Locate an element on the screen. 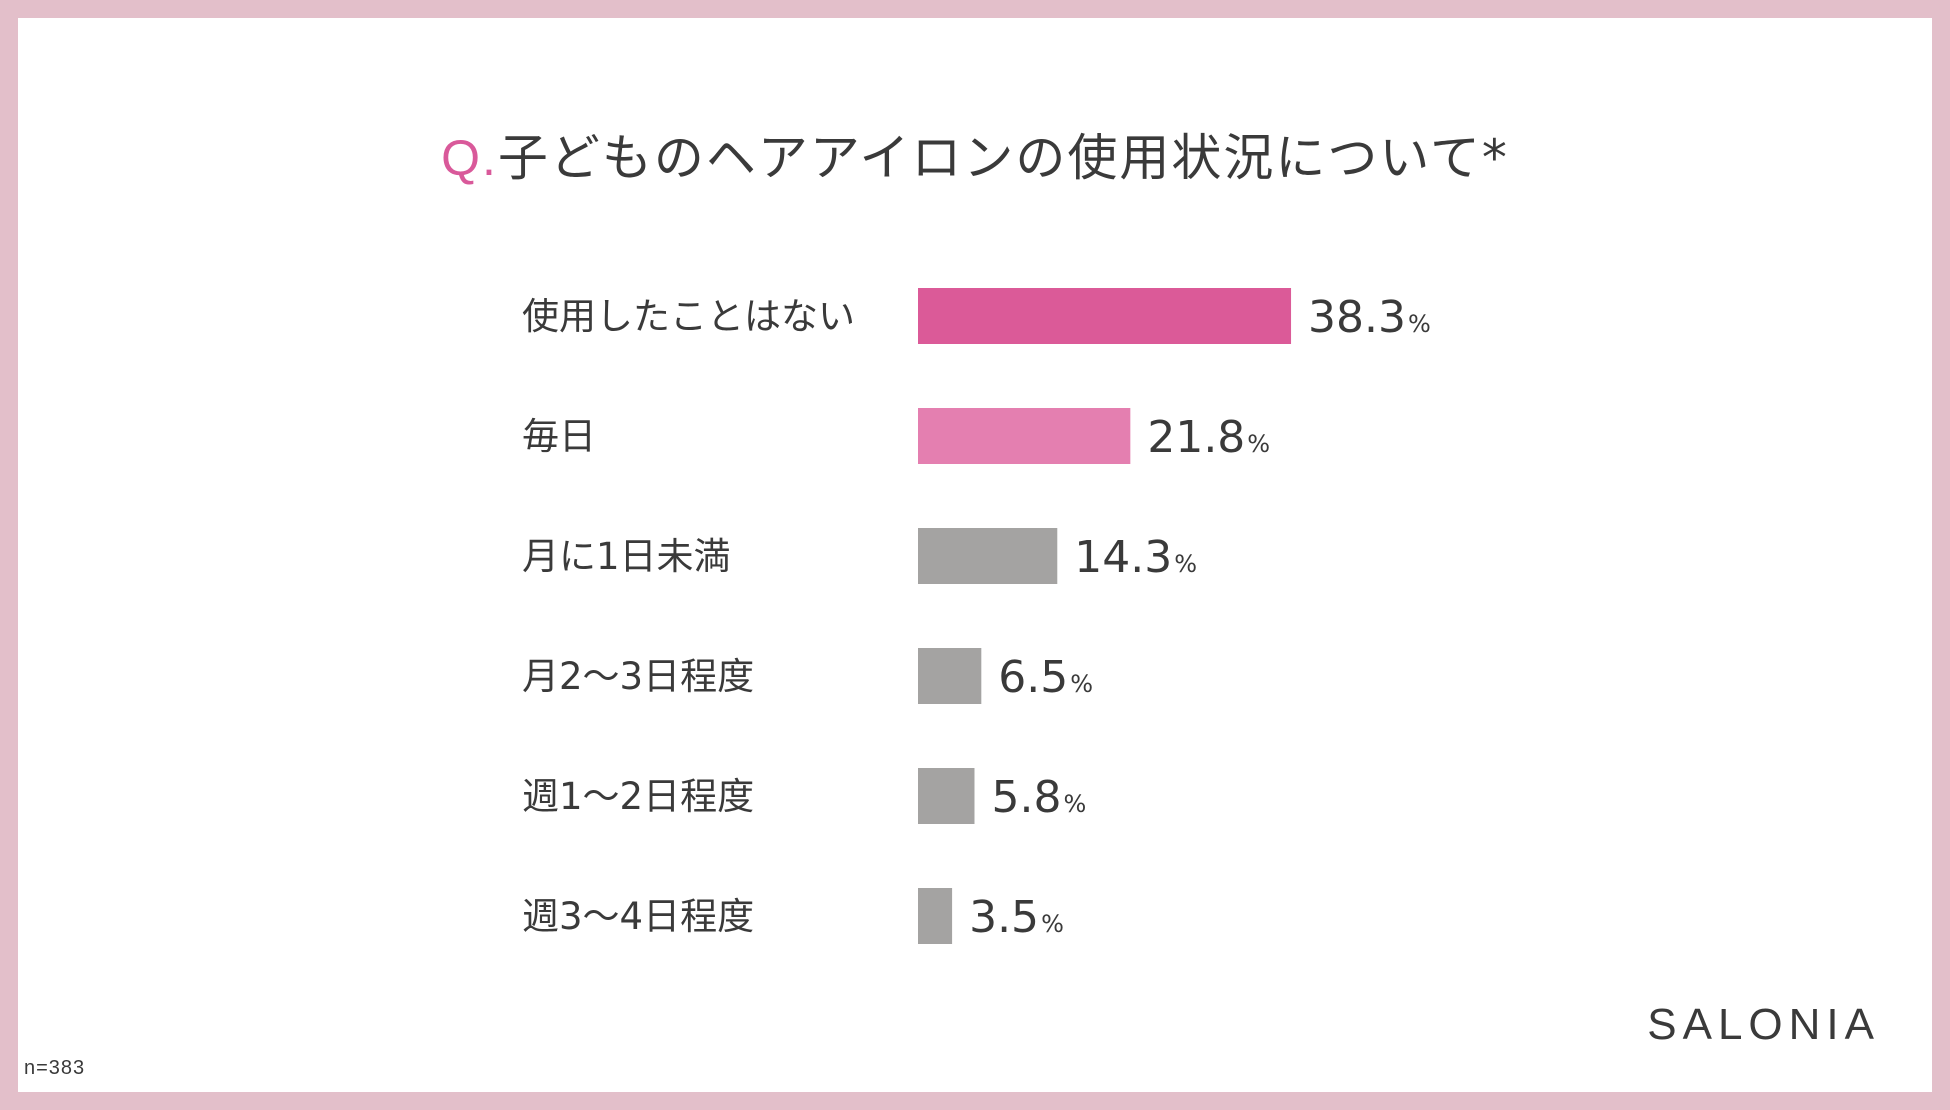  data-label: 21.8% is located at coordinates (1208, 437).